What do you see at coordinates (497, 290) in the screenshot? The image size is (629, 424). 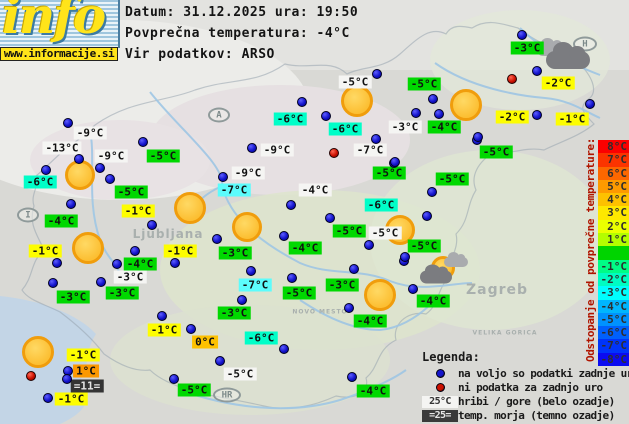 I see `city-label: Zagreb` at bounding box center [497, 290].